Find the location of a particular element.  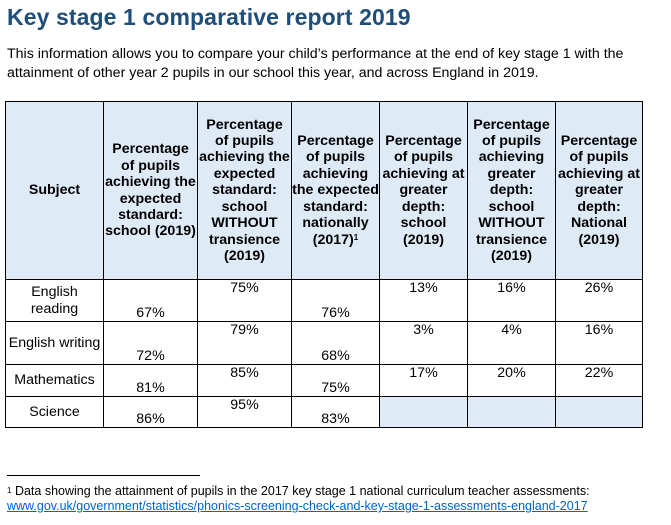

value-cell: 85% is located at coordinates (244, 380).